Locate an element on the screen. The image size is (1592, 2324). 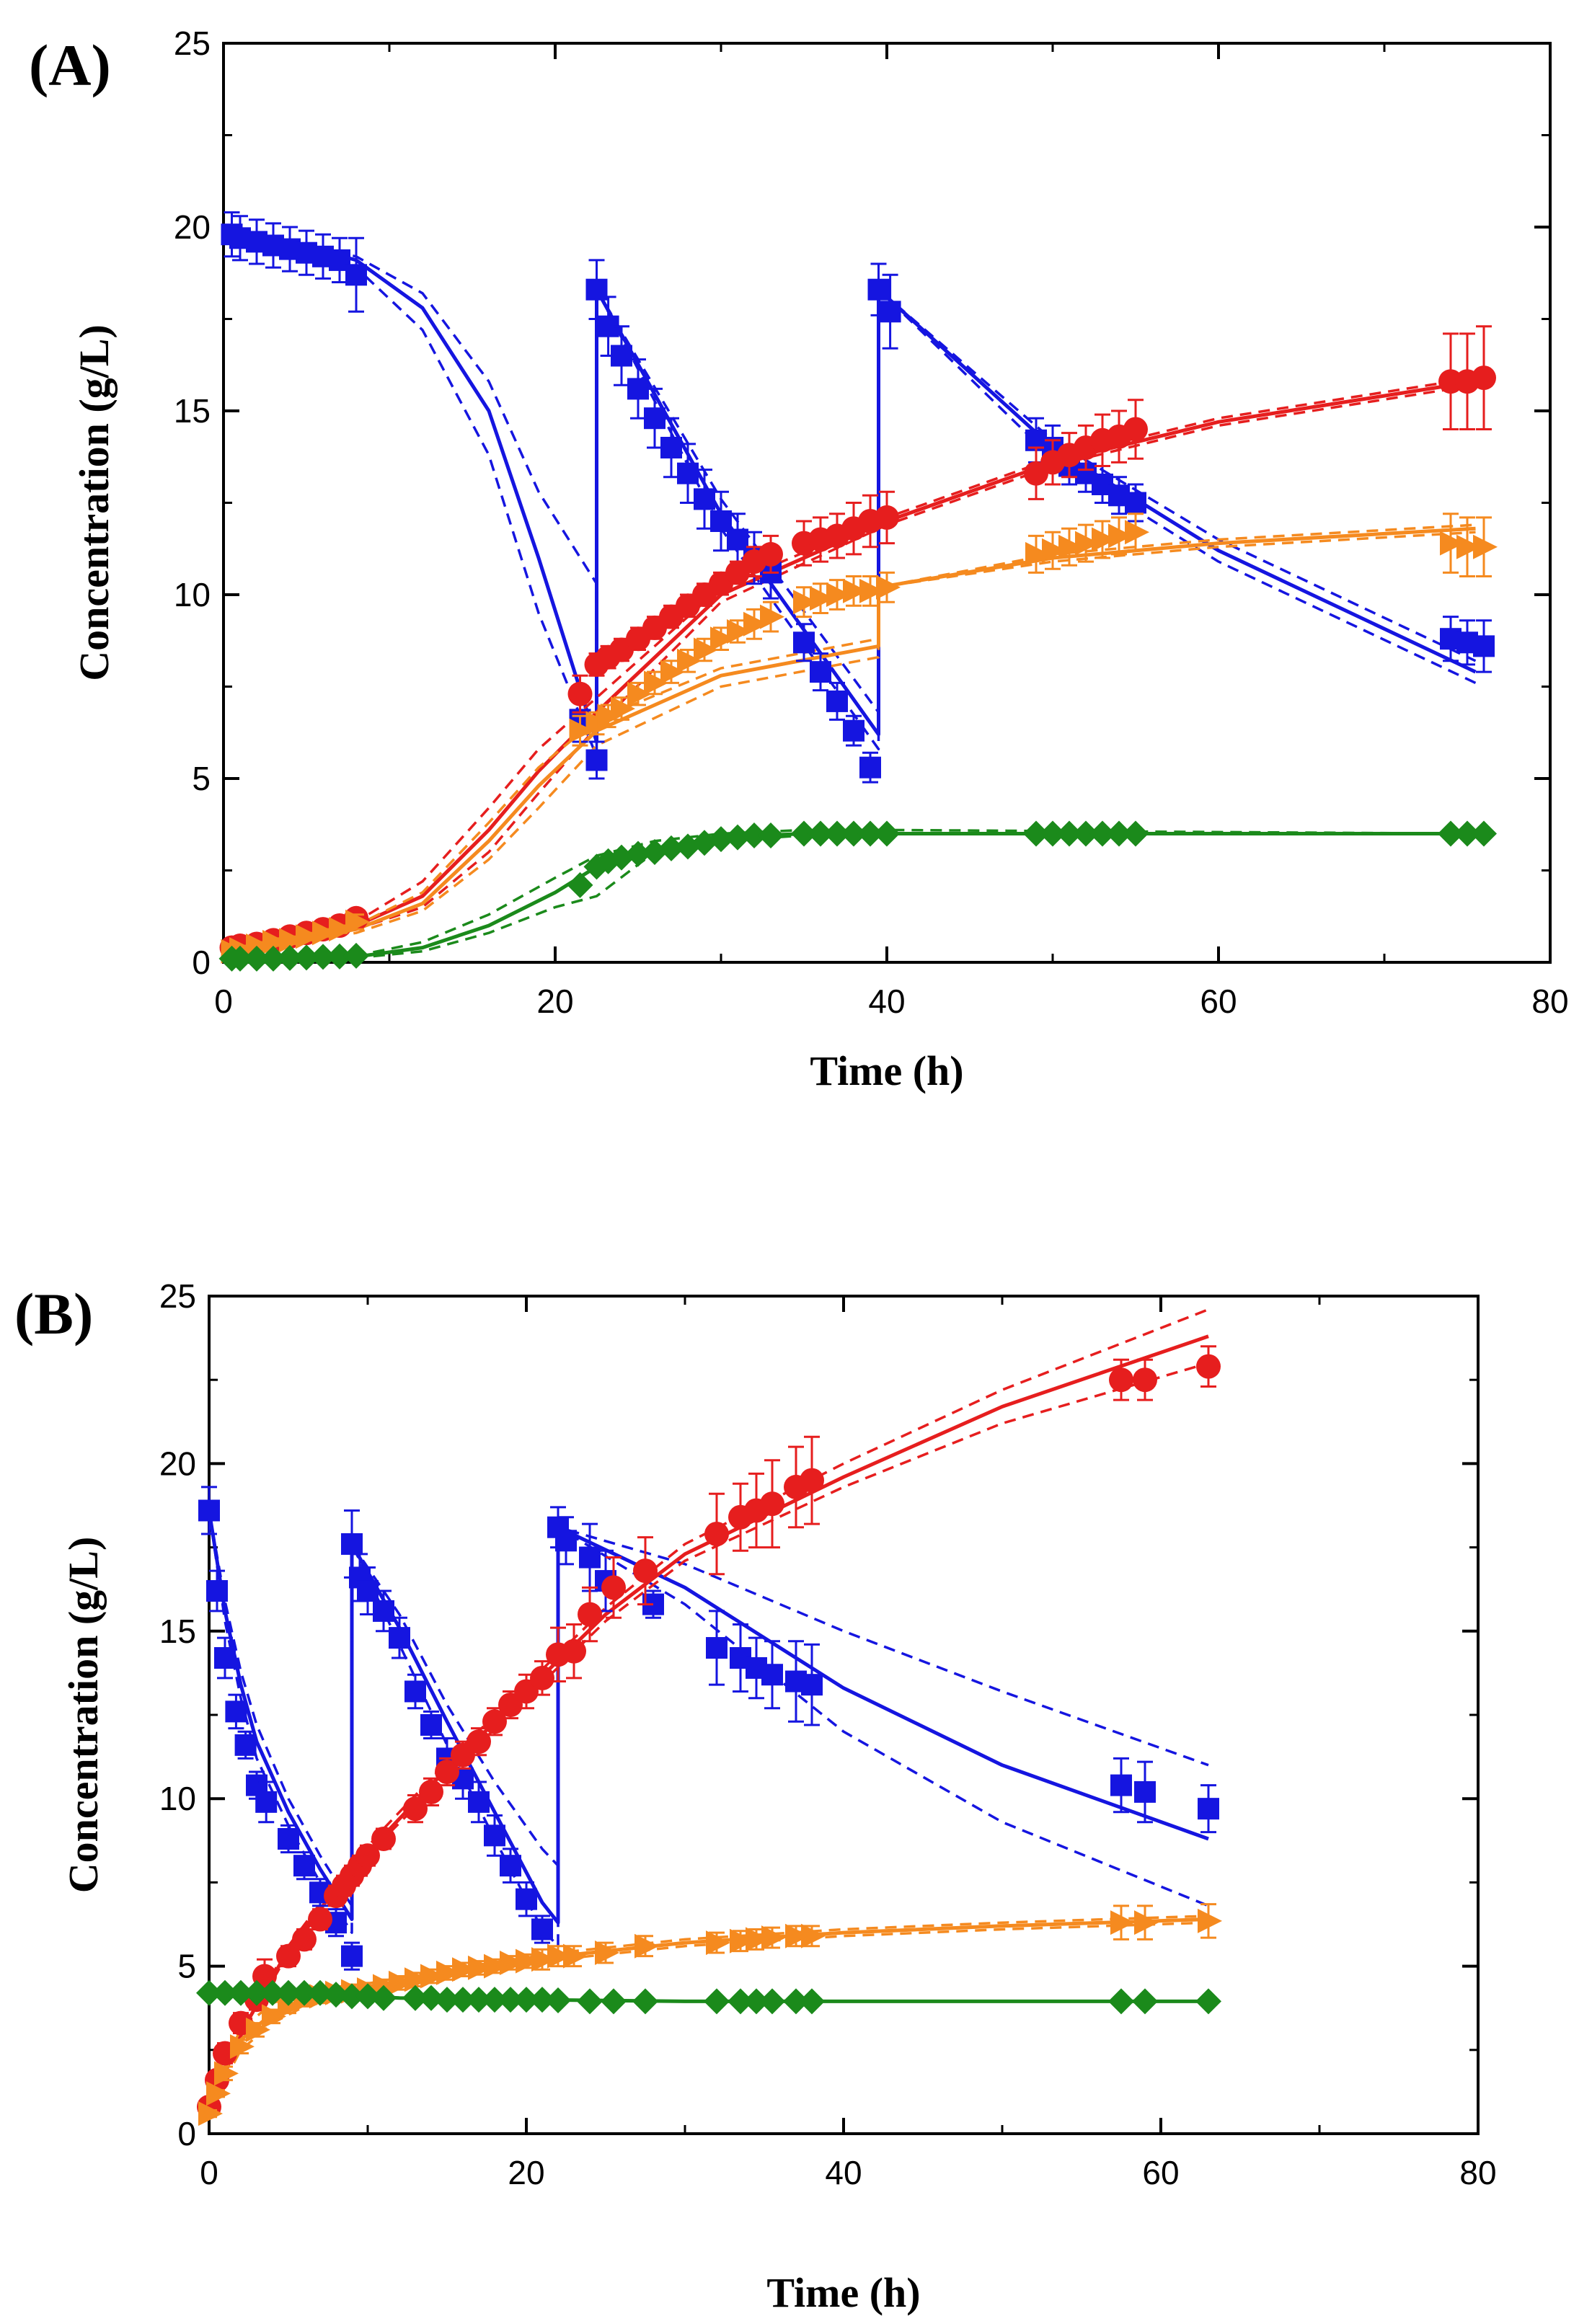
model-curve-dashed is located at coordinates (849, 896).